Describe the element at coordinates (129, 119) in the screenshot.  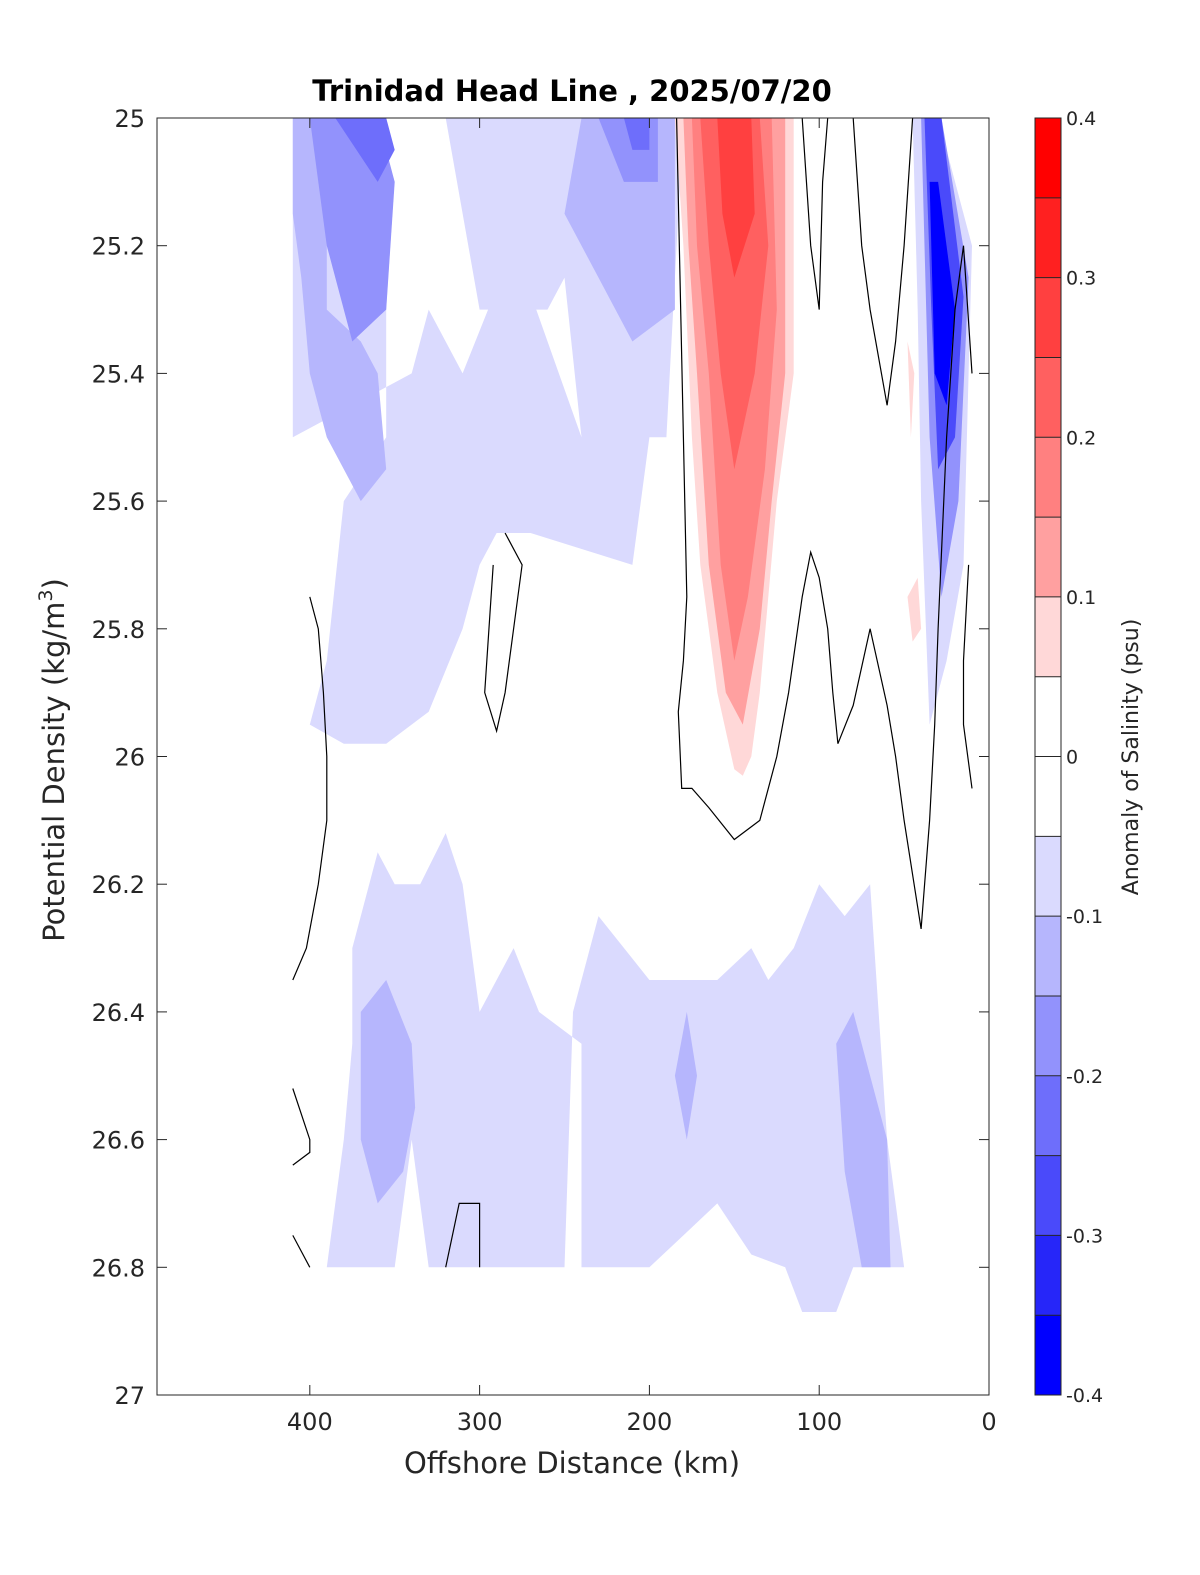
I see `y-tick-label: 25` at that location.